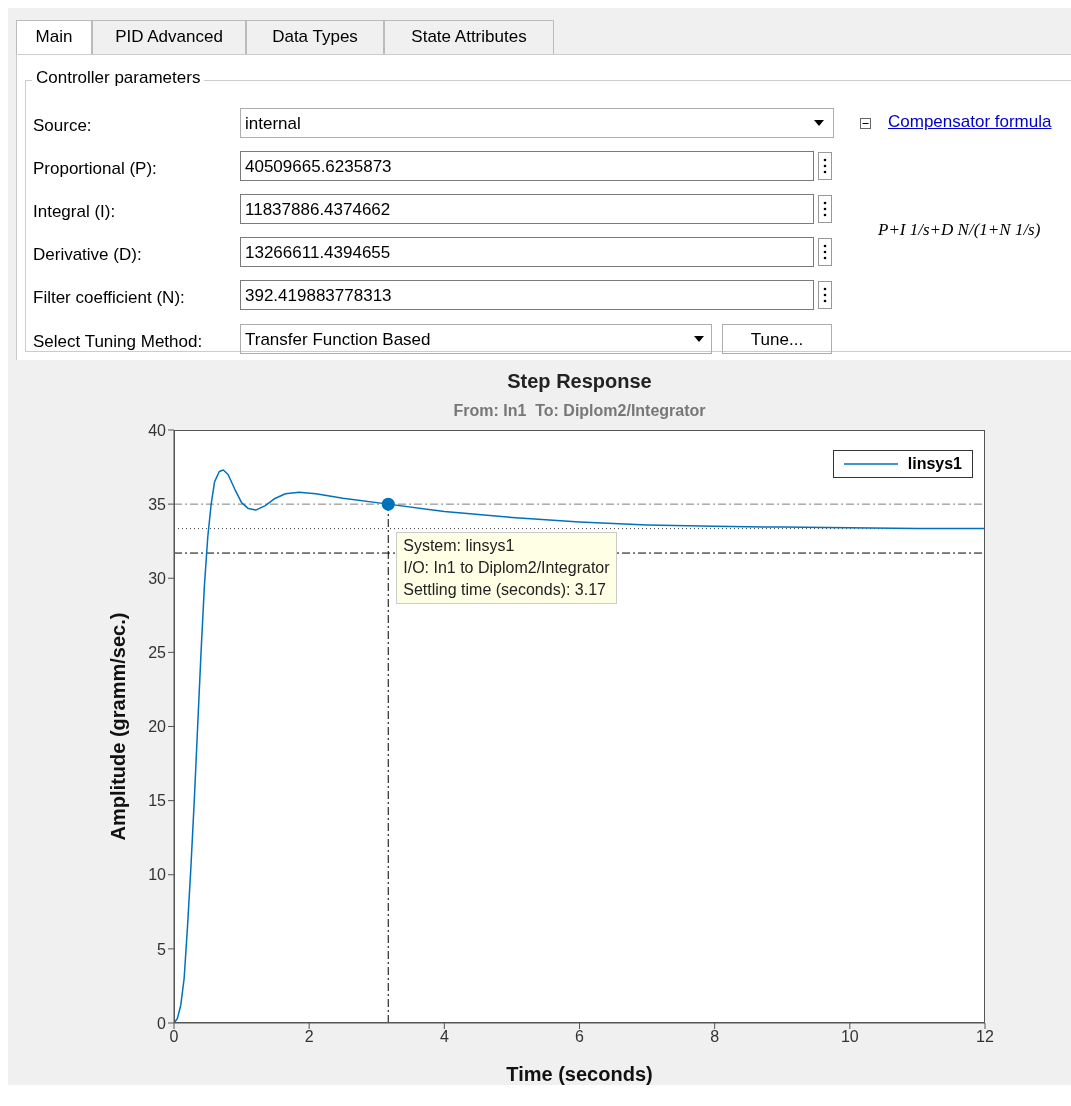  Describe the element at coordinates (118, 78) in the screenshot. I see `text: Controller parameters` at that location.